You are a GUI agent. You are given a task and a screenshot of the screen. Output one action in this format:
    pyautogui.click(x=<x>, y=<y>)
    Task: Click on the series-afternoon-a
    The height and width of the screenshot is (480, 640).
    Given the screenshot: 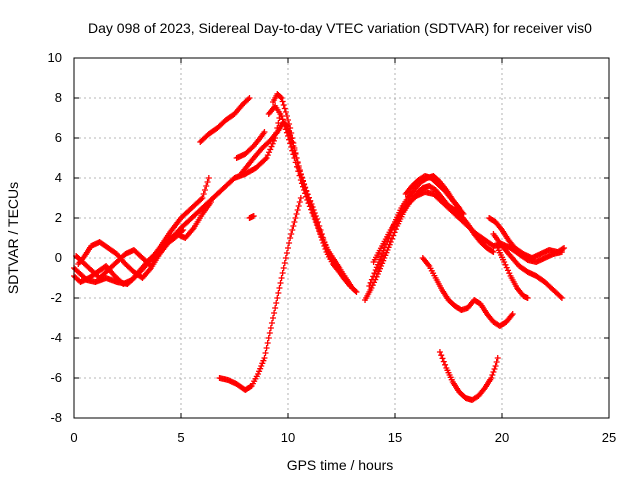 What is the action you would take?
    pyautogui.click(x=429, y=243)
    